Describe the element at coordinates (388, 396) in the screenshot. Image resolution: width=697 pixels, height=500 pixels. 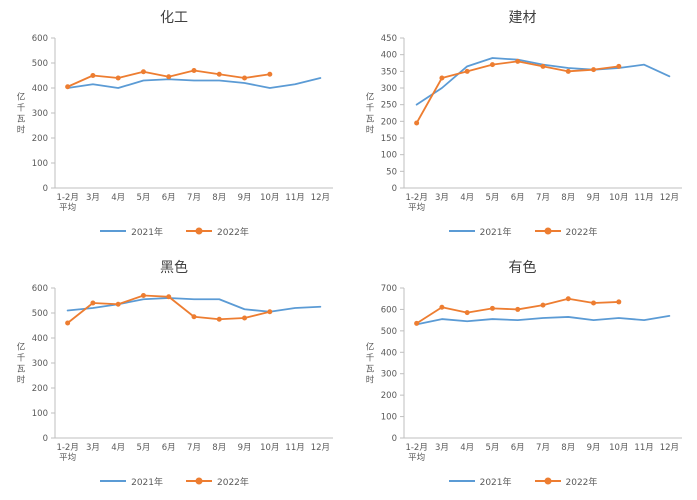
I see `svg-text: 200` at that location.